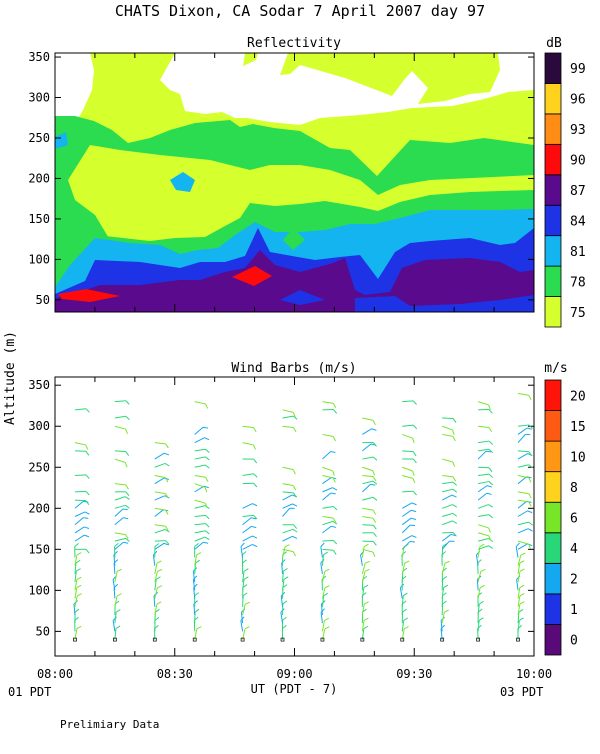 This screenshot has width=600, height=754. Describe the element at coordinates (574, 549) in the screenshot. I see `wind-colorbar-label: 4` at that location.